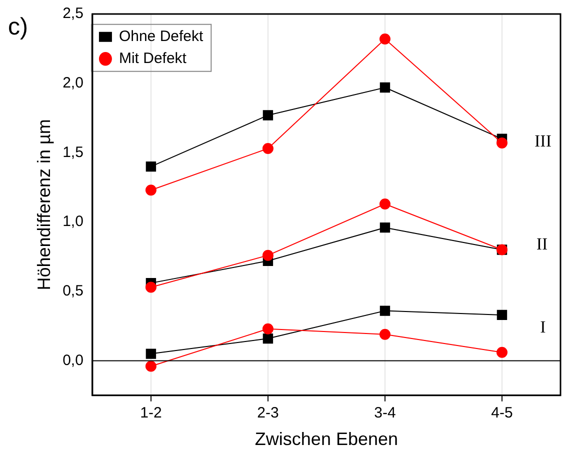  What do you see at coordinates (73, 152) in the screenshot?
I see `y-tick-label: 1,5` at bounding box center [73, 152].